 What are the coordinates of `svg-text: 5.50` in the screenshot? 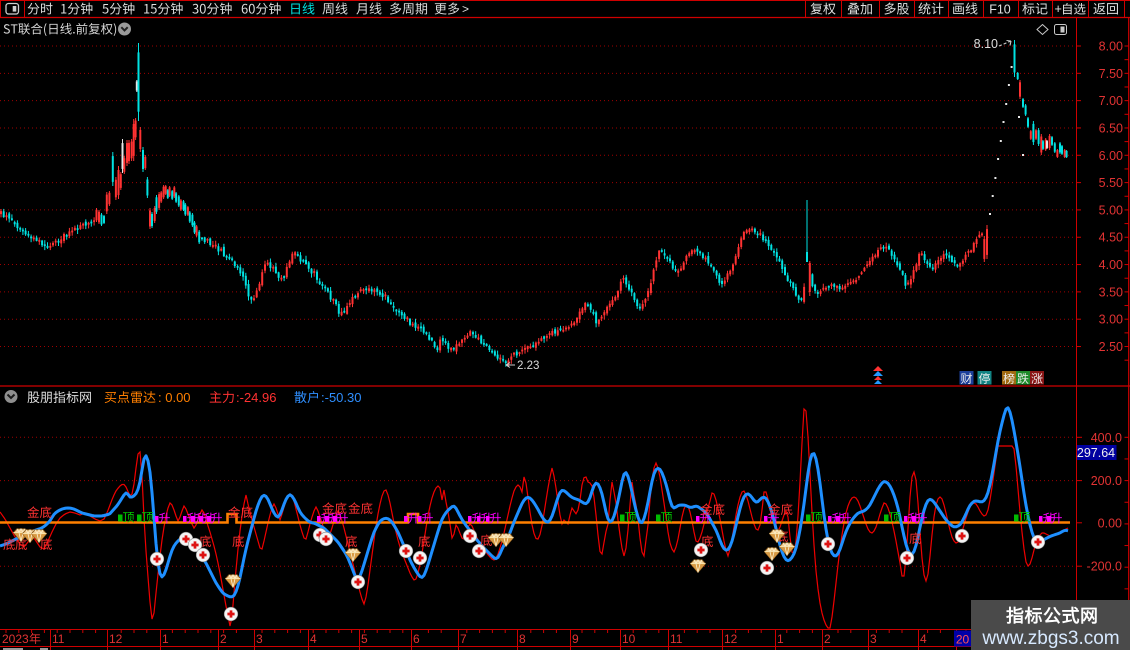 It's located at (1111, 183).